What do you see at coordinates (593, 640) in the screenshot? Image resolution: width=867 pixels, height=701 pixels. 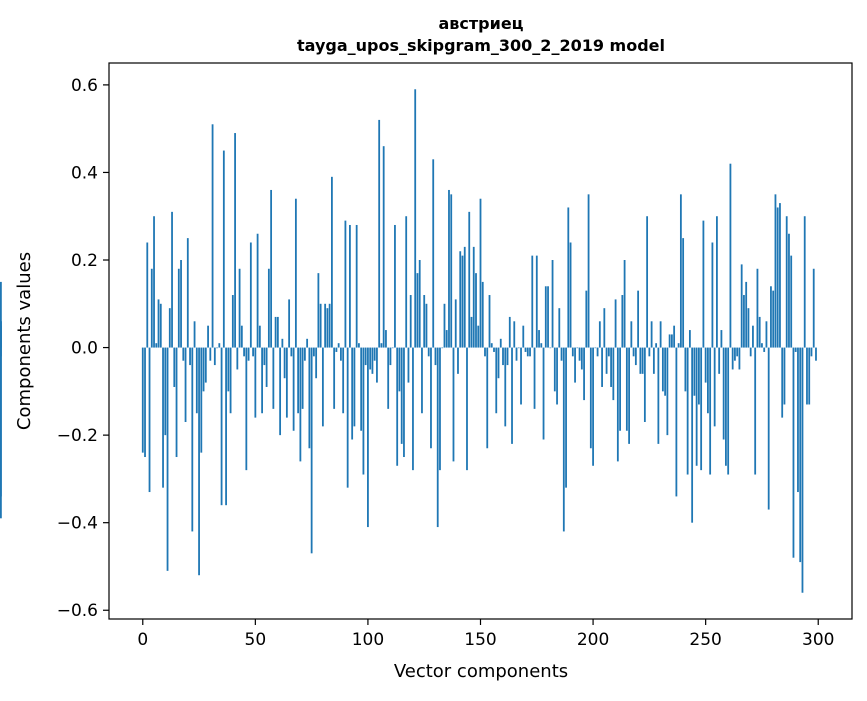 I see `x-tick-label: 200` at bounding box center [593, 640].